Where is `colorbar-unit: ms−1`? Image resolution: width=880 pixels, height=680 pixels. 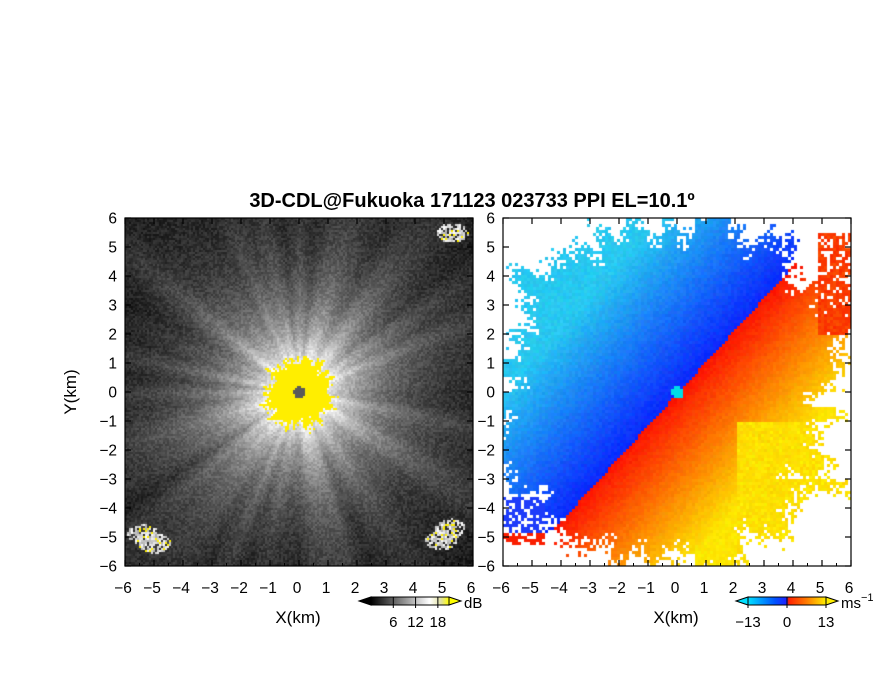 colorbar-unit: ms−1 is located at coordinates (857, 602).